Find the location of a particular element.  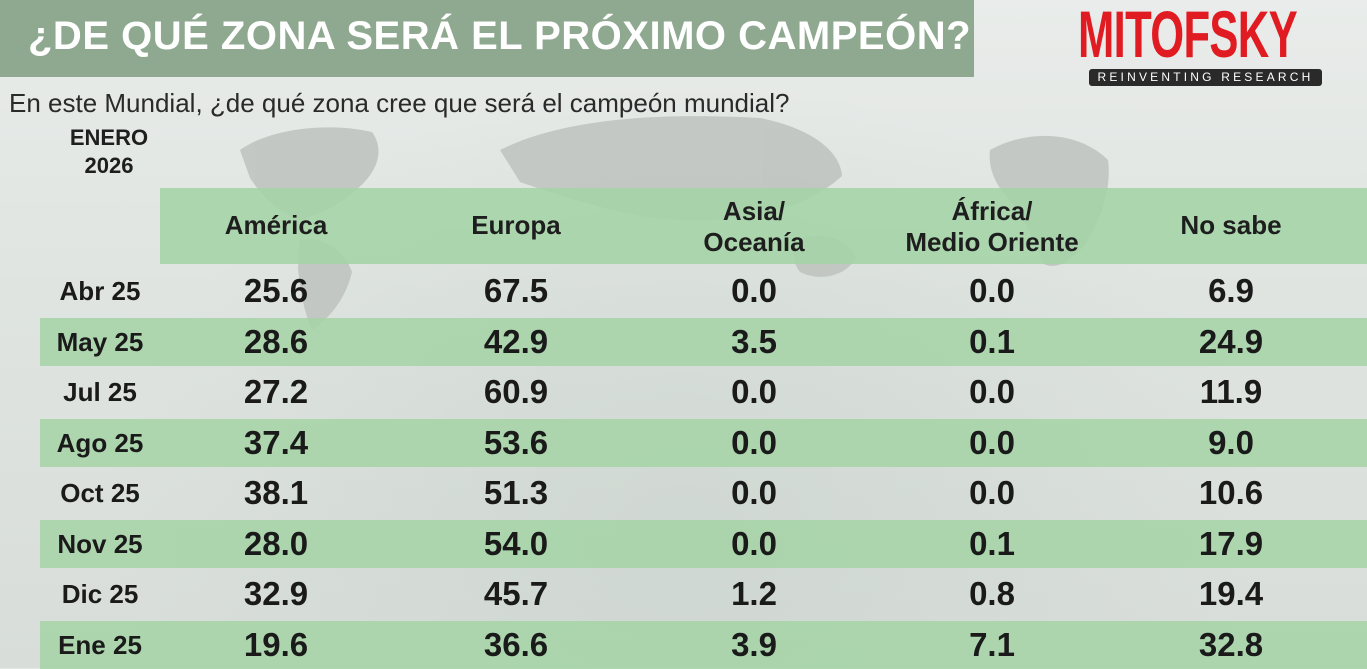

table-row: May 25 28.6 42.9 3.5 0.1 24.9 is located at coordinates (683, 342).